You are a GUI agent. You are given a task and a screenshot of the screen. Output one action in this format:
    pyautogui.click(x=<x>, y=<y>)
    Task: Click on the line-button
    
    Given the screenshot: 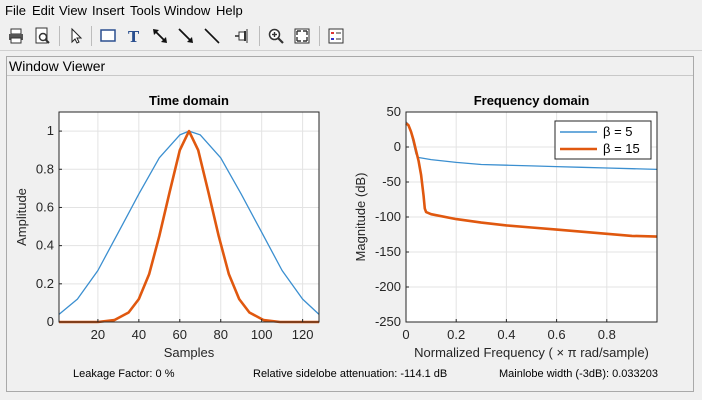 What is the action you would take?
    pyautogui.click(x=212, y=36)
    